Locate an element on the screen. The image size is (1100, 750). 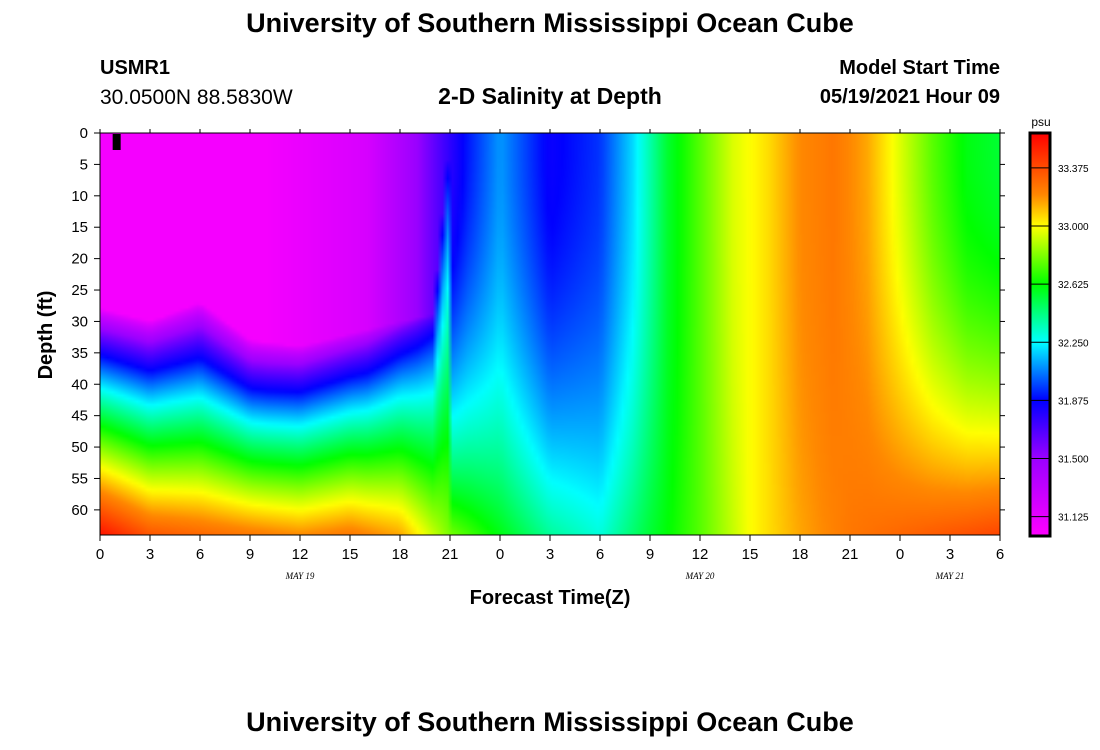
colorbar-tick-label: 31.875 is located at coordinates (1073, 401).